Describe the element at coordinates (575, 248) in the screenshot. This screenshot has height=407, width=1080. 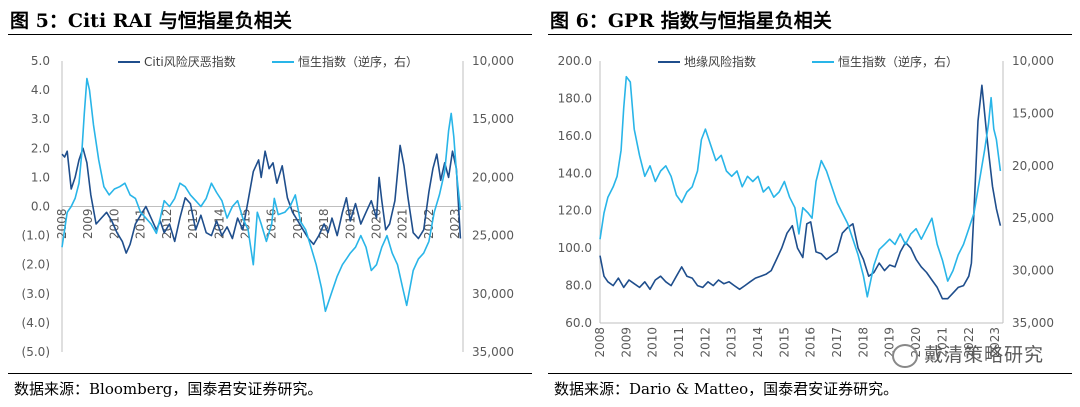
I see `y-tick-label: 100.0` at that location.